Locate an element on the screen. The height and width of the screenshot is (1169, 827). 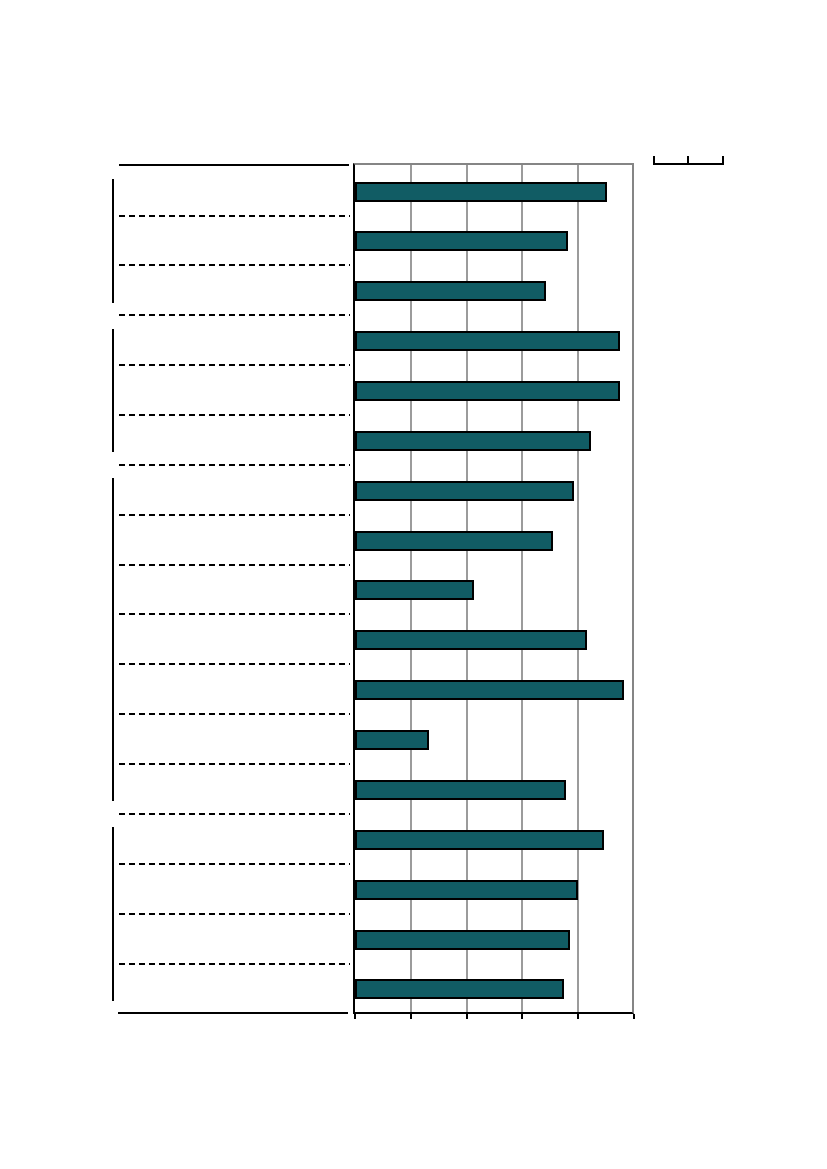
label-area-top-rule is located at coordinates (234, 165).